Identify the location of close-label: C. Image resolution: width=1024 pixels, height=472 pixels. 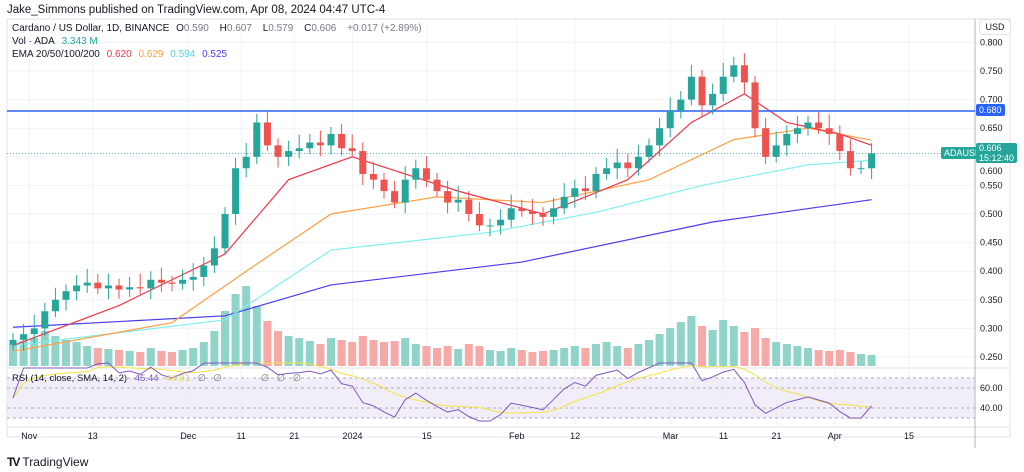
(308, 28).